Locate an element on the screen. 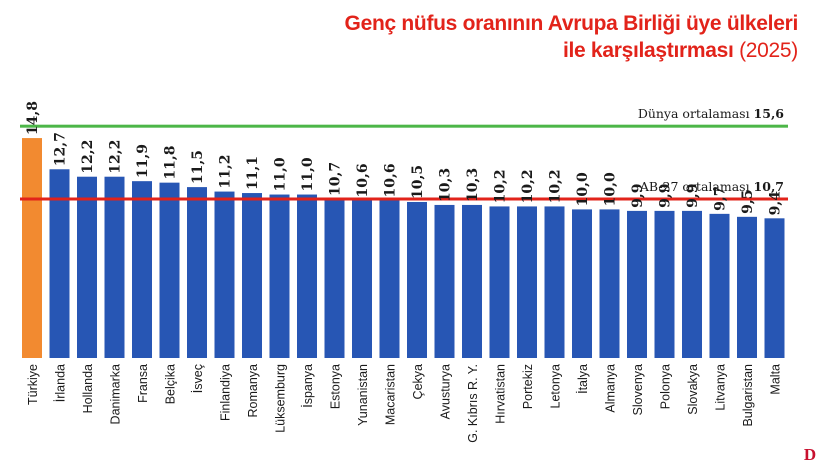 The image size is (820, 464). value-label-20: 10,0 is located at coordinates (583, 189).